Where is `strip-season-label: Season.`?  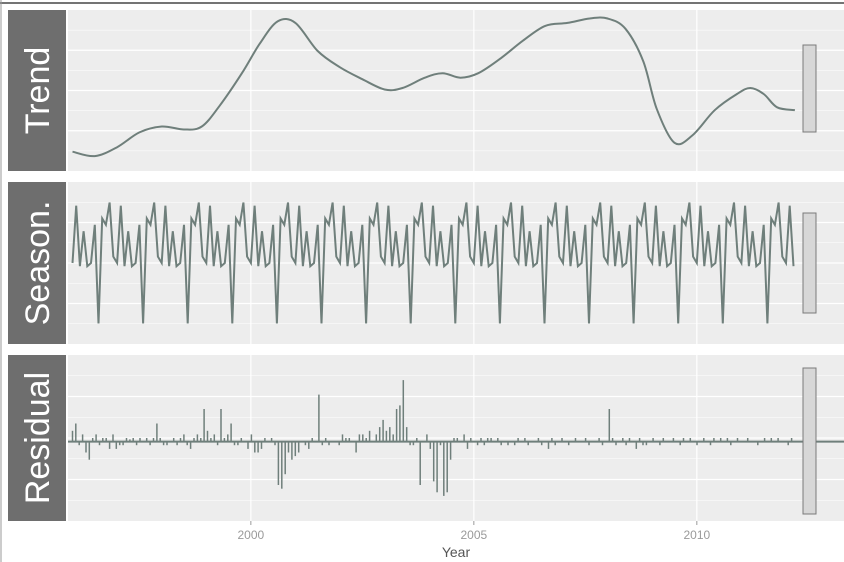 strip-season-label: Season. is located at coordinates (38, 263).